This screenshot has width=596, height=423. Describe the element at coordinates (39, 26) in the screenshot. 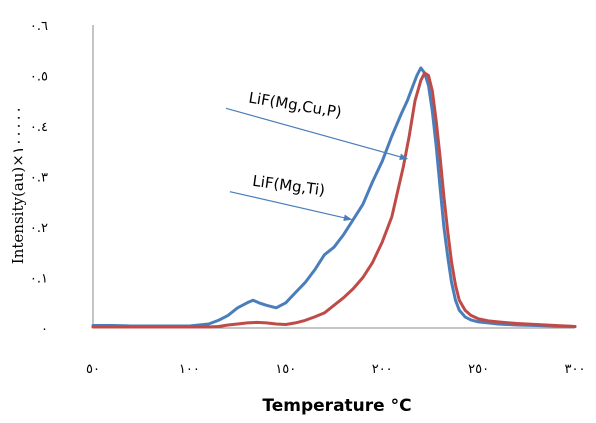

I see `y-tick-label: ٠.٦` at that location.